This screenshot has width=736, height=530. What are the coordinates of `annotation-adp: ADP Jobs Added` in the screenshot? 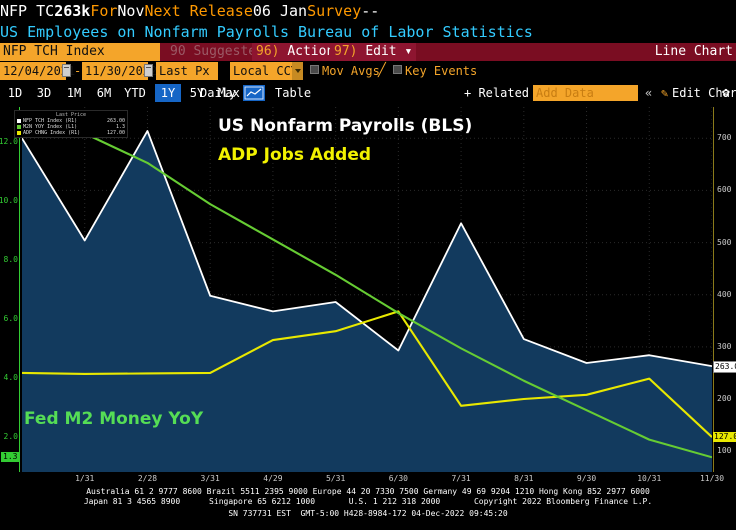 It's located at (295, 155).